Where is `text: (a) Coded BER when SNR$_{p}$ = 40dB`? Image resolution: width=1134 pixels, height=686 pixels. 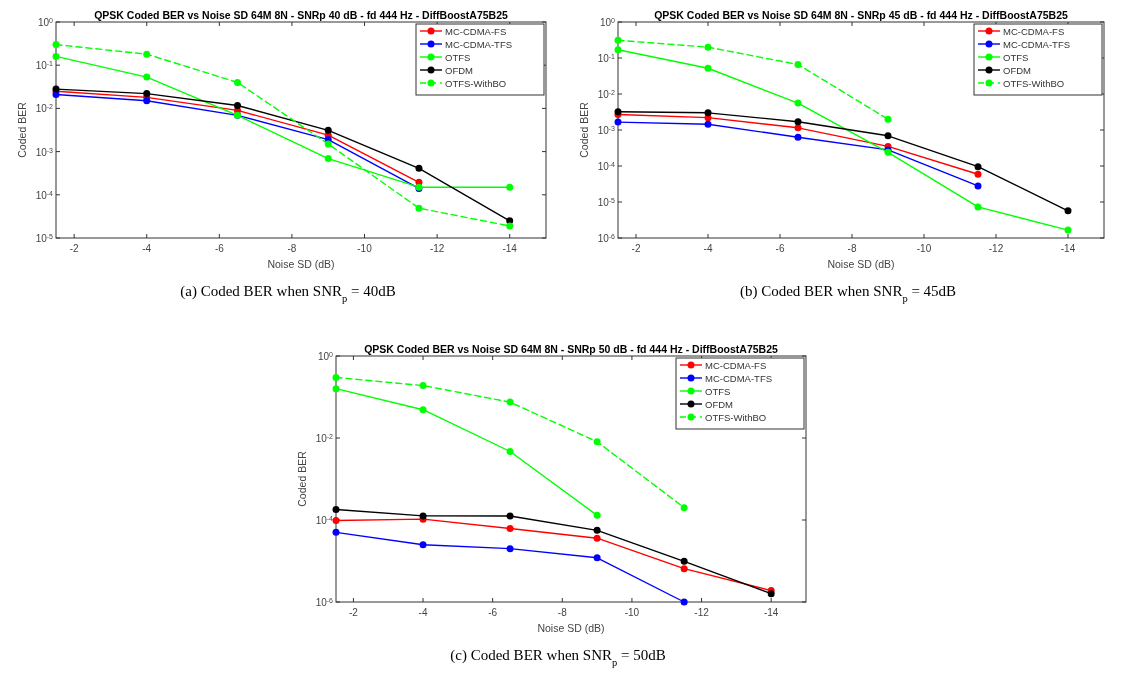
text: (a) Coded BER when SNR$_{p}$ = 40dB is located at coordinates (288, 293).